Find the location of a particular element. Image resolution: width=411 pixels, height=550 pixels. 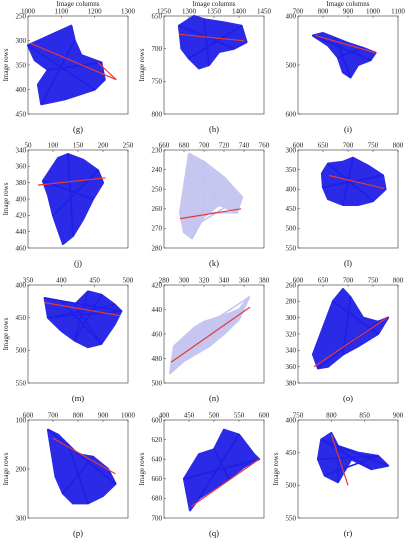

y-tick-label: 800 is located at coordinates (157, 114).